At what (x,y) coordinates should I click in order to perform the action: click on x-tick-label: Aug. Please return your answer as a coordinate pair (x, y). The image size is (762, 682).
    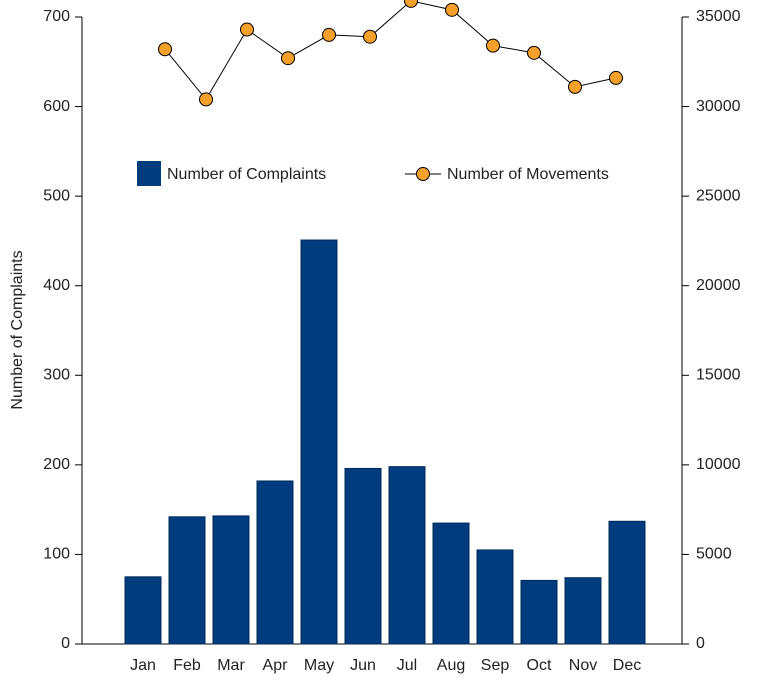
    Looking at the image, I should click on (451, 665).